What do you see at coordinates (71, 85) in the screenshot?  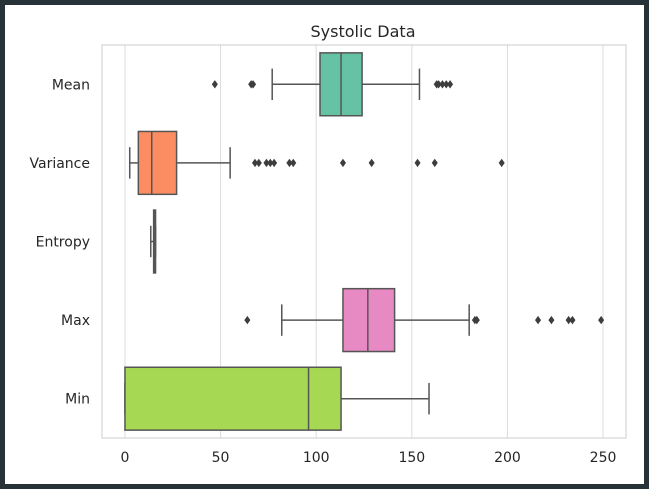 I see `y-tick-label-mean: Mean` at bounding box center [71, 85].